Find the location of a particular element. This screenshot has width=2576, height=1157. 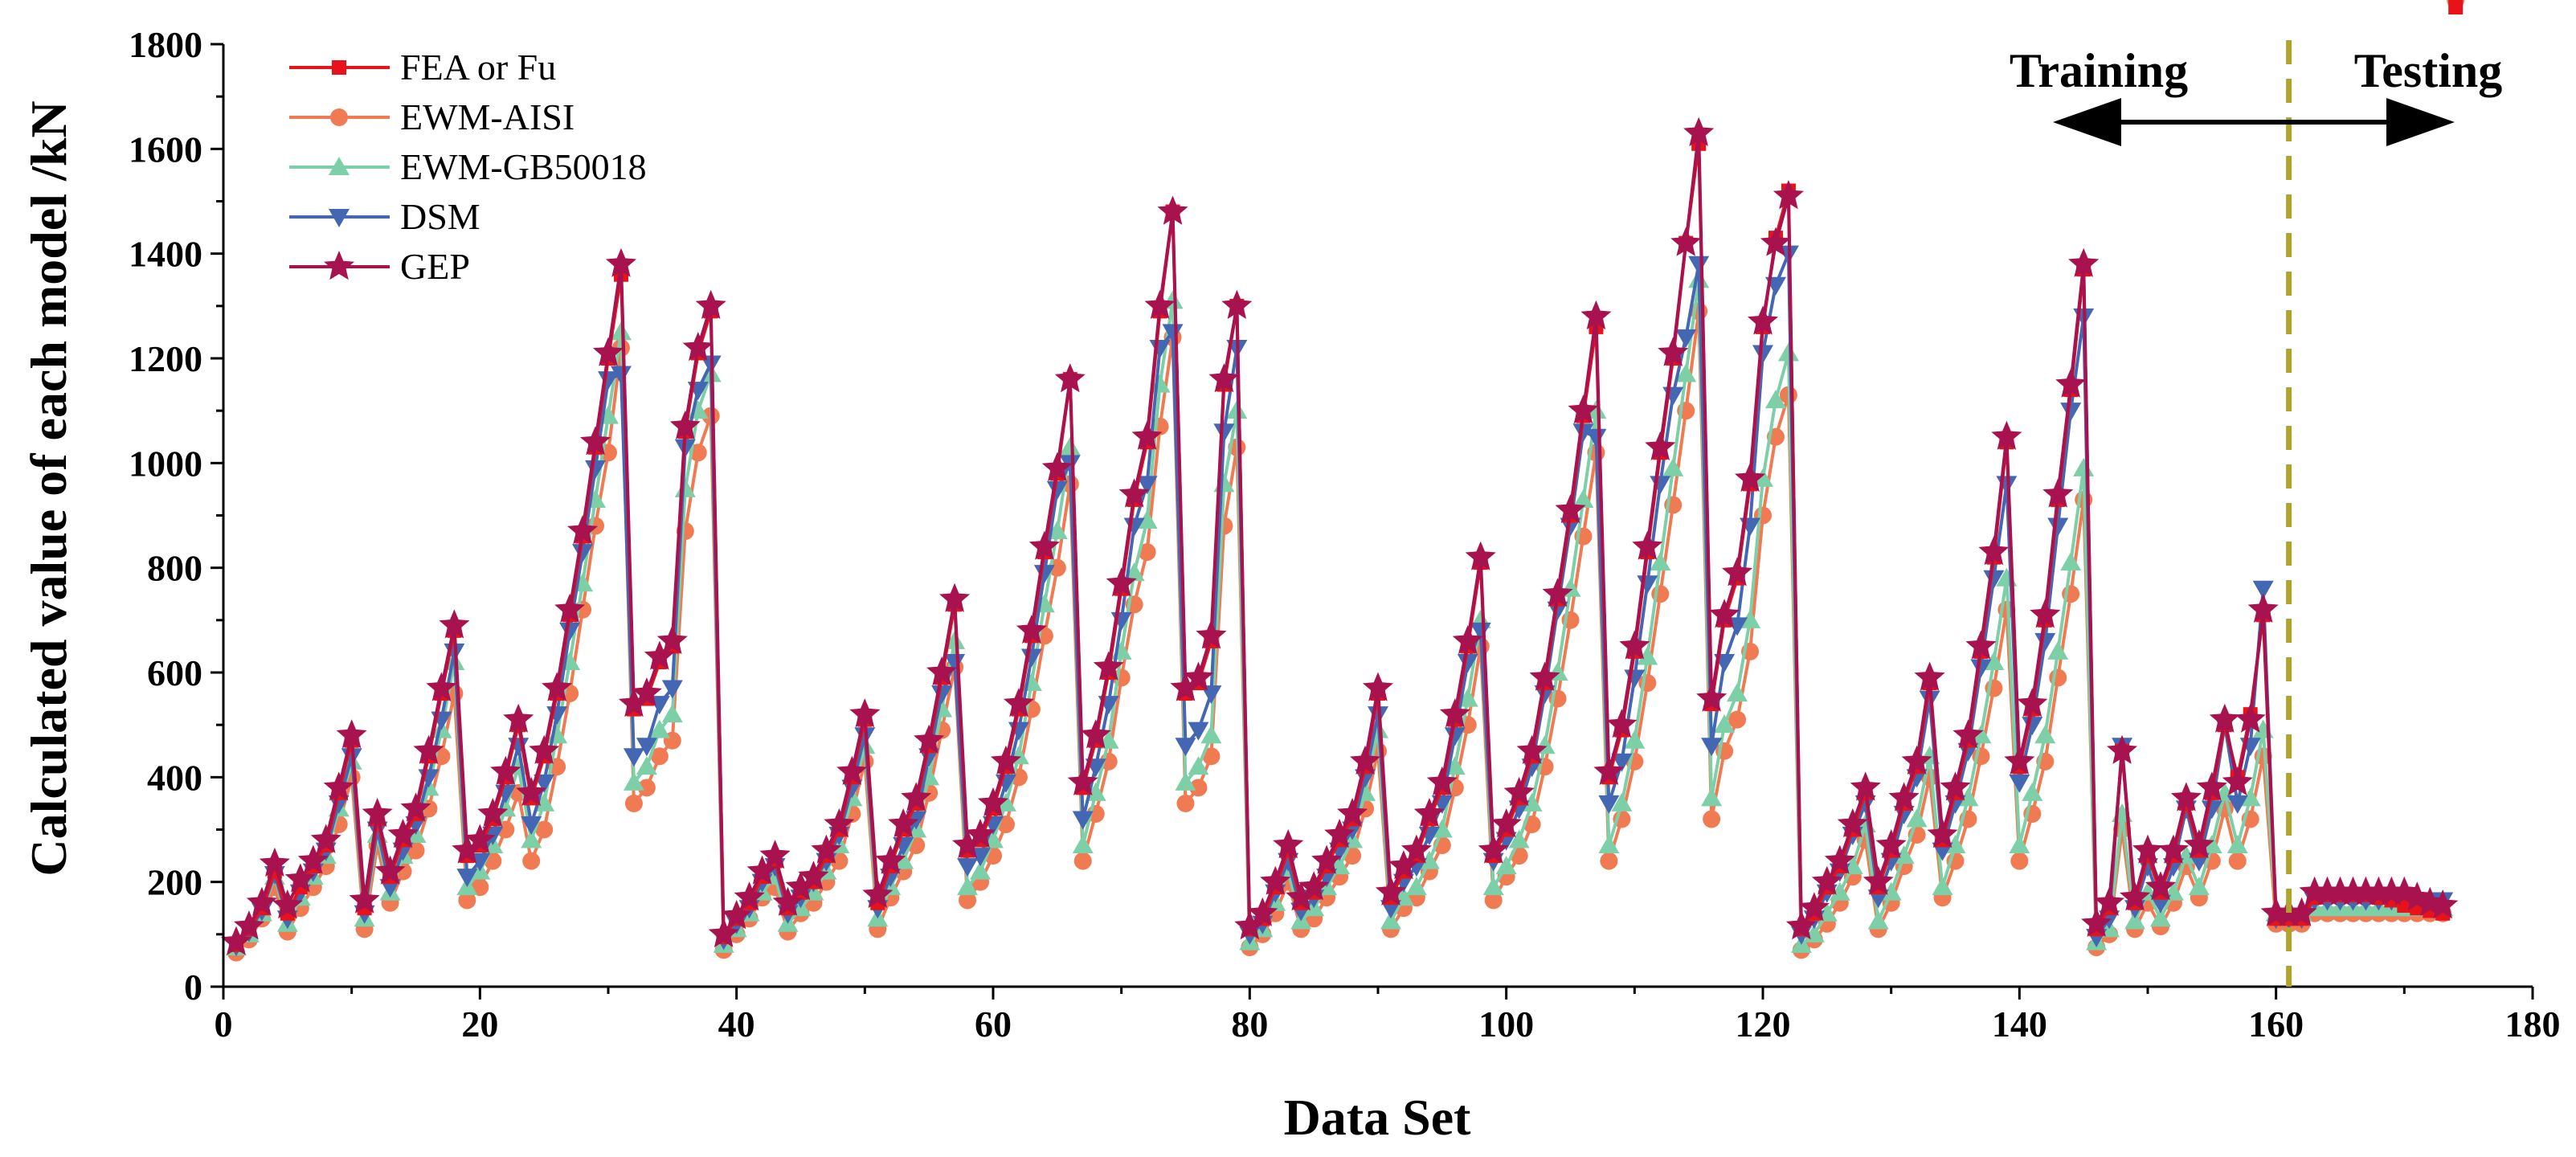

legend-item: DSM is located at coordinates (384, 216).